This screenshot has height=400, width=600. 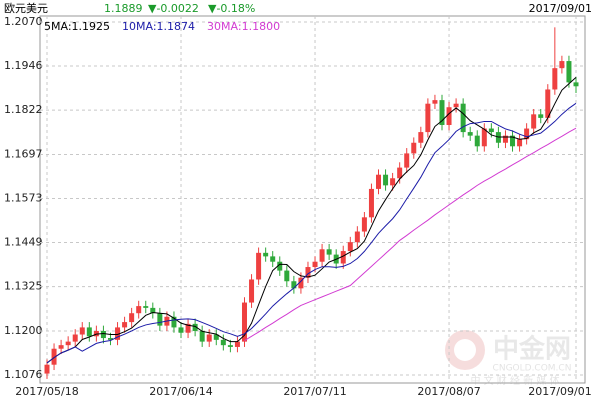 I want to click on change: ▼-0.0022, so click(x=173, y=8).